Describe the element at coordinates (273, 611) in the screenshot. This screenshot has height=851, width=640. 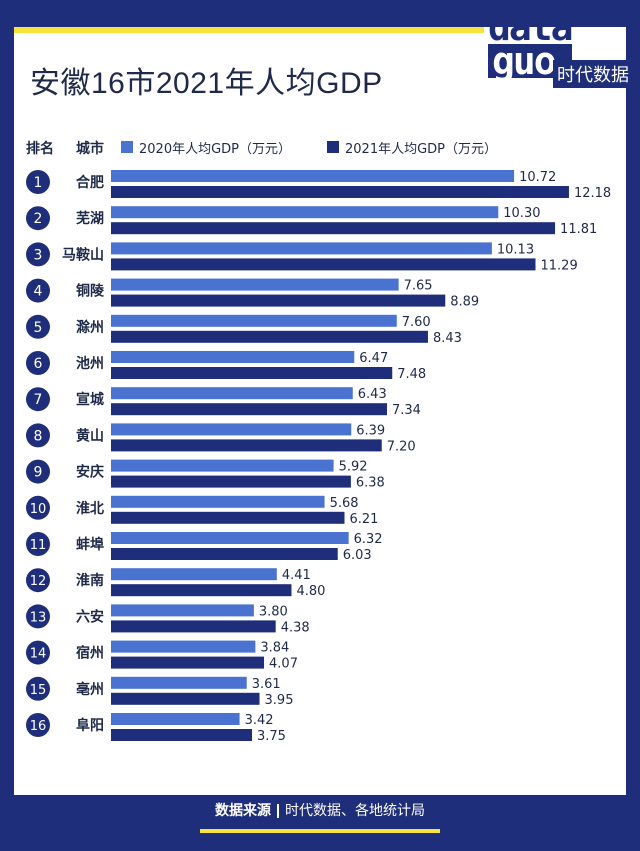
I see `value-label: 3.80` at that location.